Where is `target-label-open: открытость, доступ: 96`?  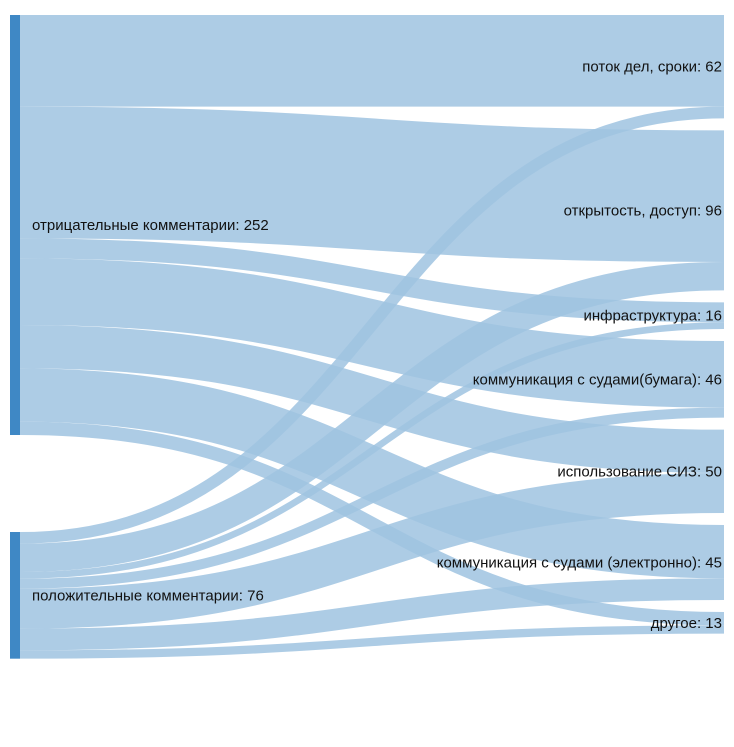 target-label-open: открытость, доступ: 96 is located at coordinates (643, 210).